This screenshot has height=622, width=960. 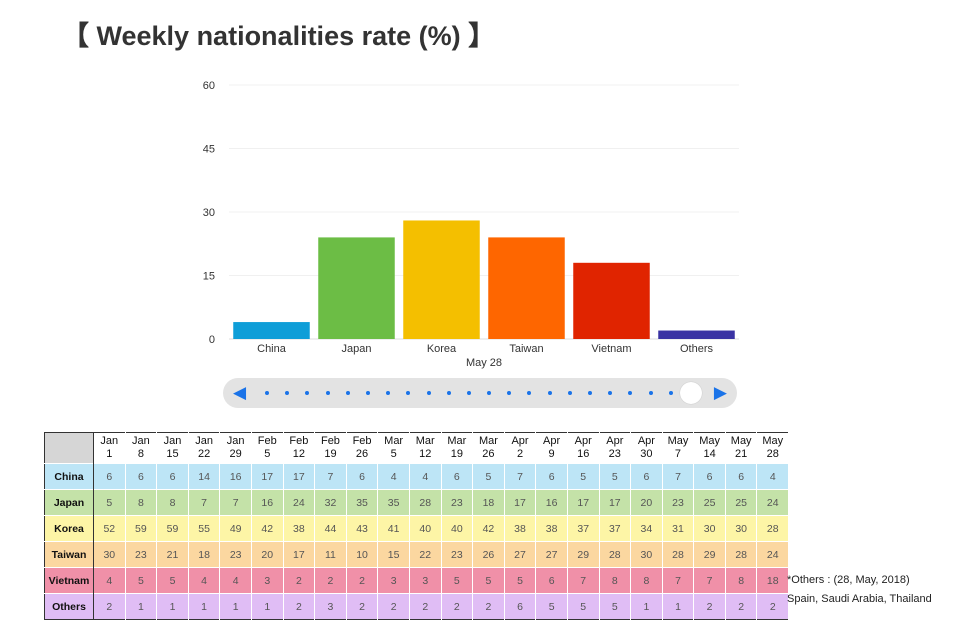 What do you see at coordinates (441, 279) in the screenshot?
I see `bar-korea` at bounding box center [441, 279].